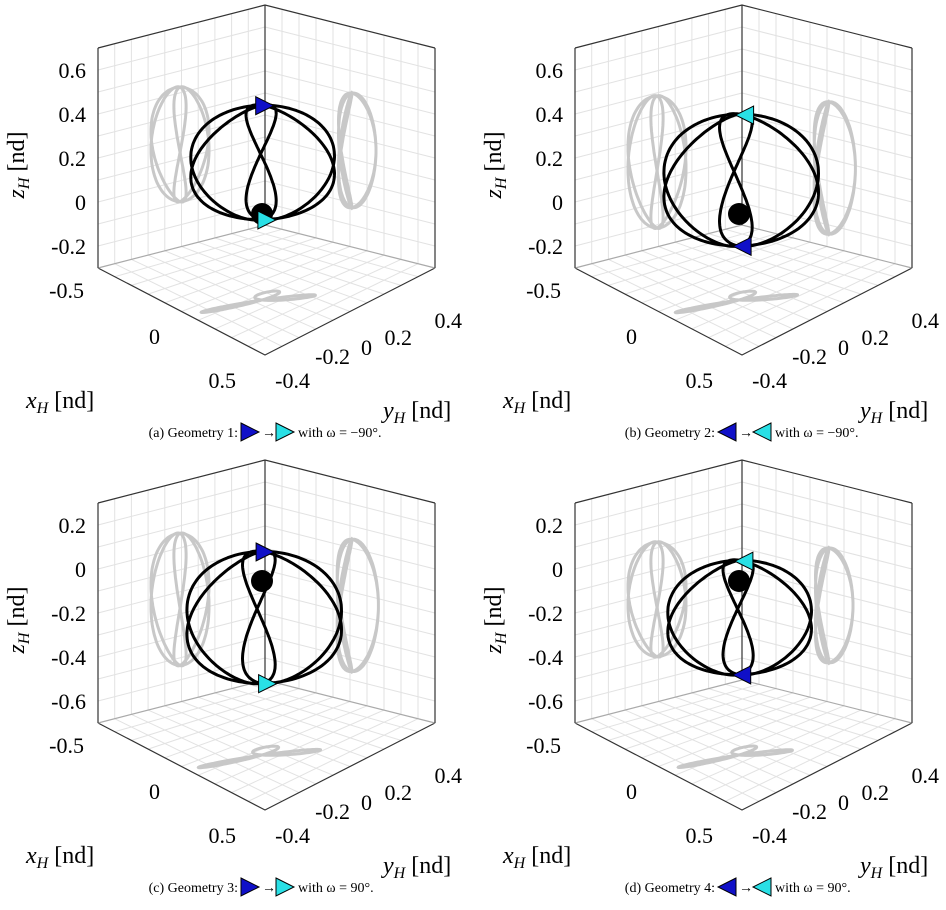 This screenshot has height=910, width=946. What do you see at coordinates (670, 433) in the screenshot?
I see `caption-prefix: (b) Geometry 2:` at bounding box center [670, 433].